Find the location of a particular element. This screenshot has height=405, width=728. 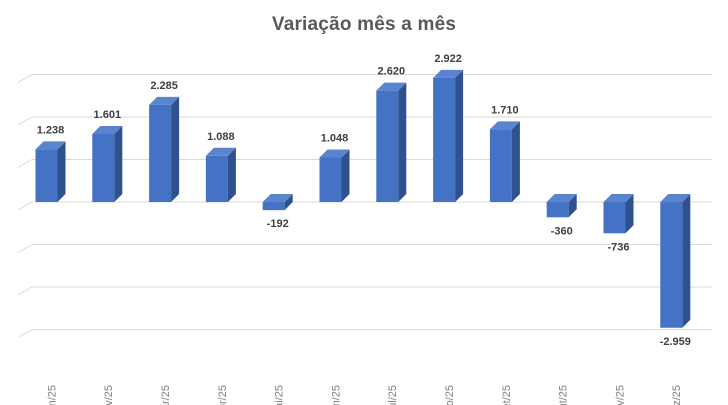

x-tick-label: out/25 is located at coordinates (564, 395).